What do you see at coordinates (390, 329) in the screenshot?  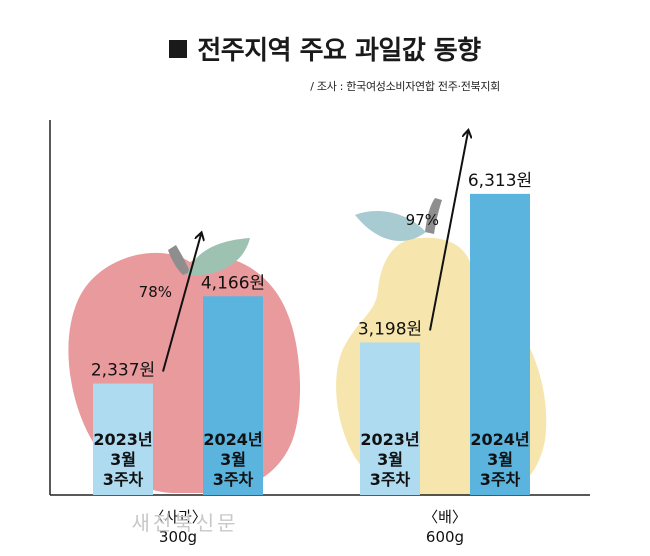 I see `value-label-배-2023: 3,198원` at bounding box center [390, 329].